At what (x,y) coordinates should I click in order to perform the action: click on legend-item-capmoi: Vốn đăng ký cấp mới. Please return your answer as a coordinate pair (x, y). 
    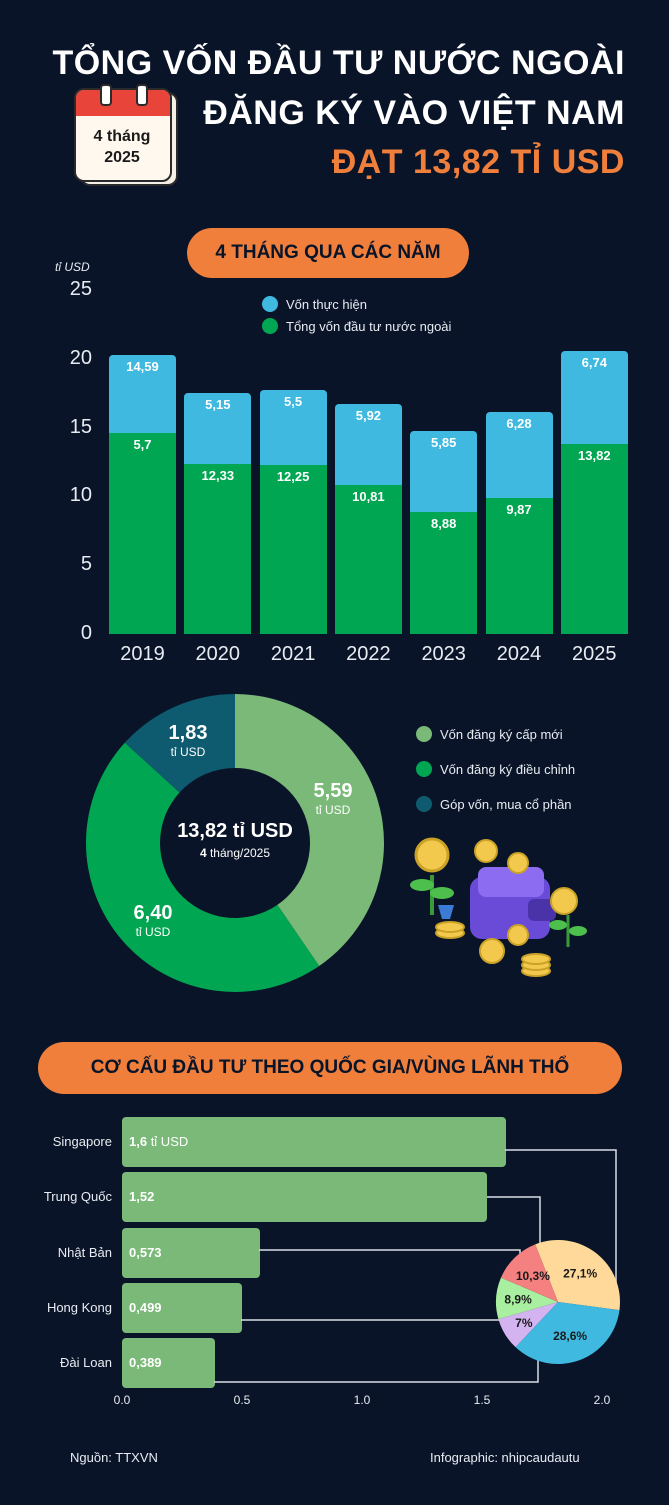
    Looking at the image, I should click on (489, 734).